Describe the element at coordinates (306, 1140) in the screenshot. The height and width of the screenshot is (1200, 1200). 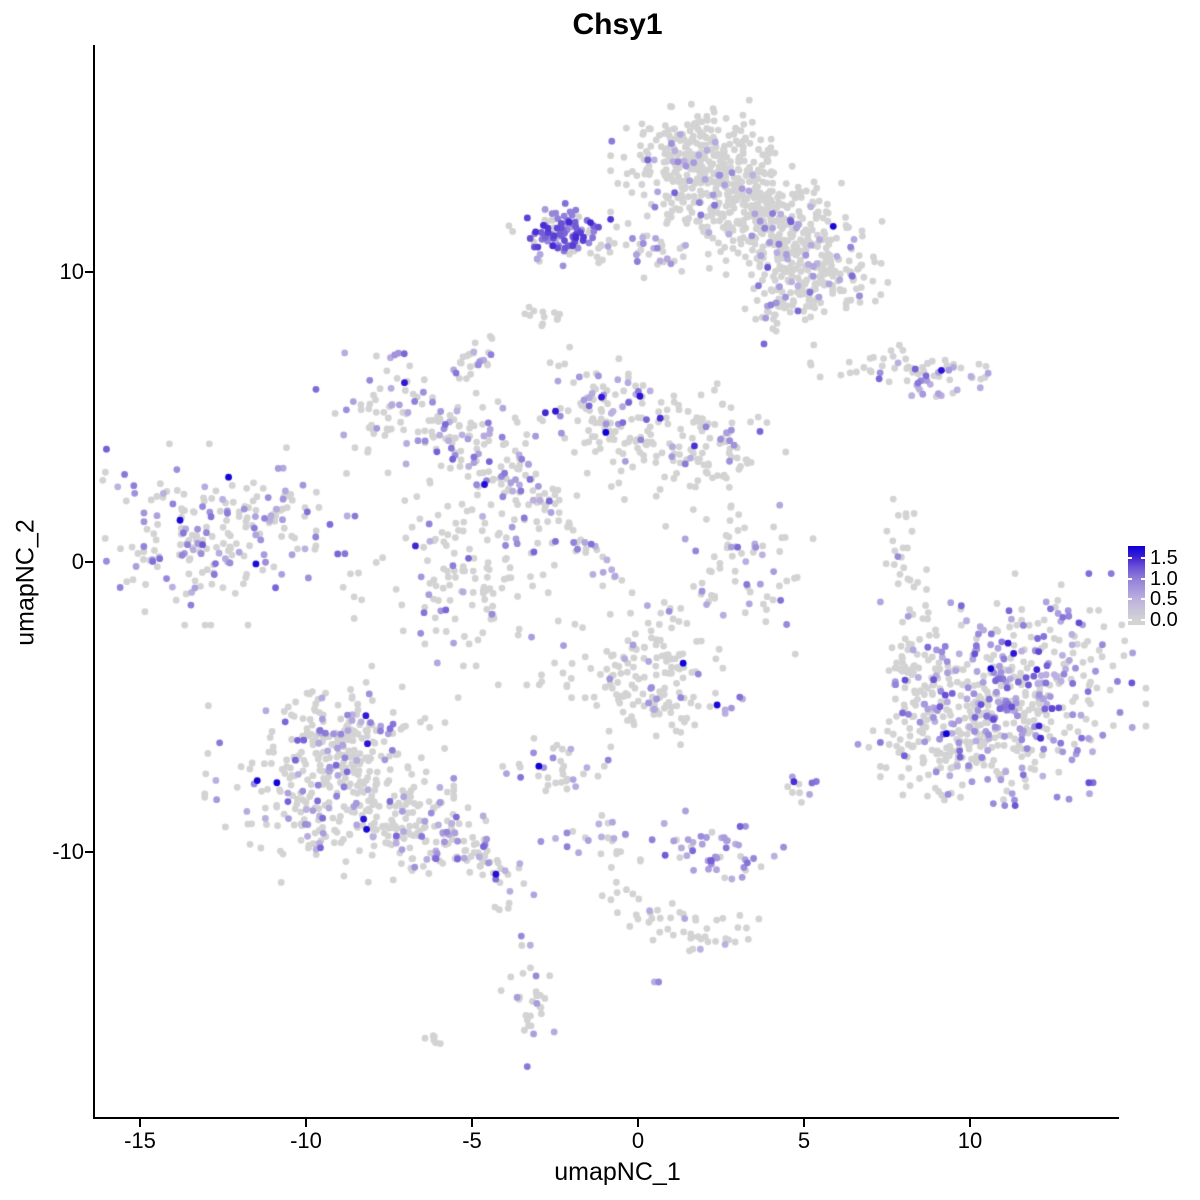
I see `x-tick-label: -10` at that location.